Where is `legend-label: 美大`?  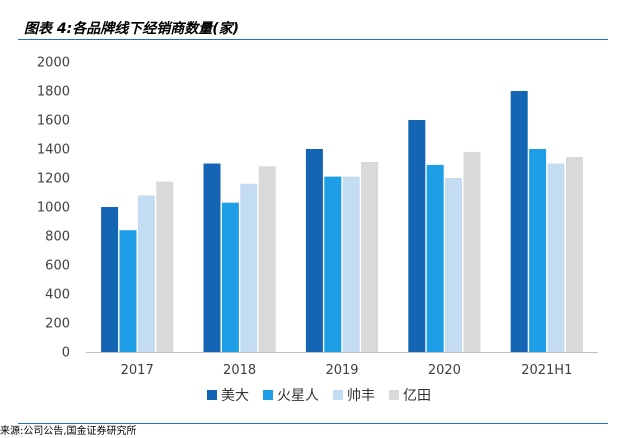 legend-label: 美大 is located at coordinates (235, 396).